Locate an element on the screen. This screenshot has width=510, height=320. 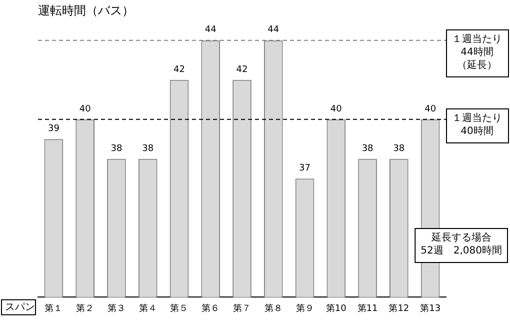
x-tick-label: 第12 is located at coordinates (399, 308).